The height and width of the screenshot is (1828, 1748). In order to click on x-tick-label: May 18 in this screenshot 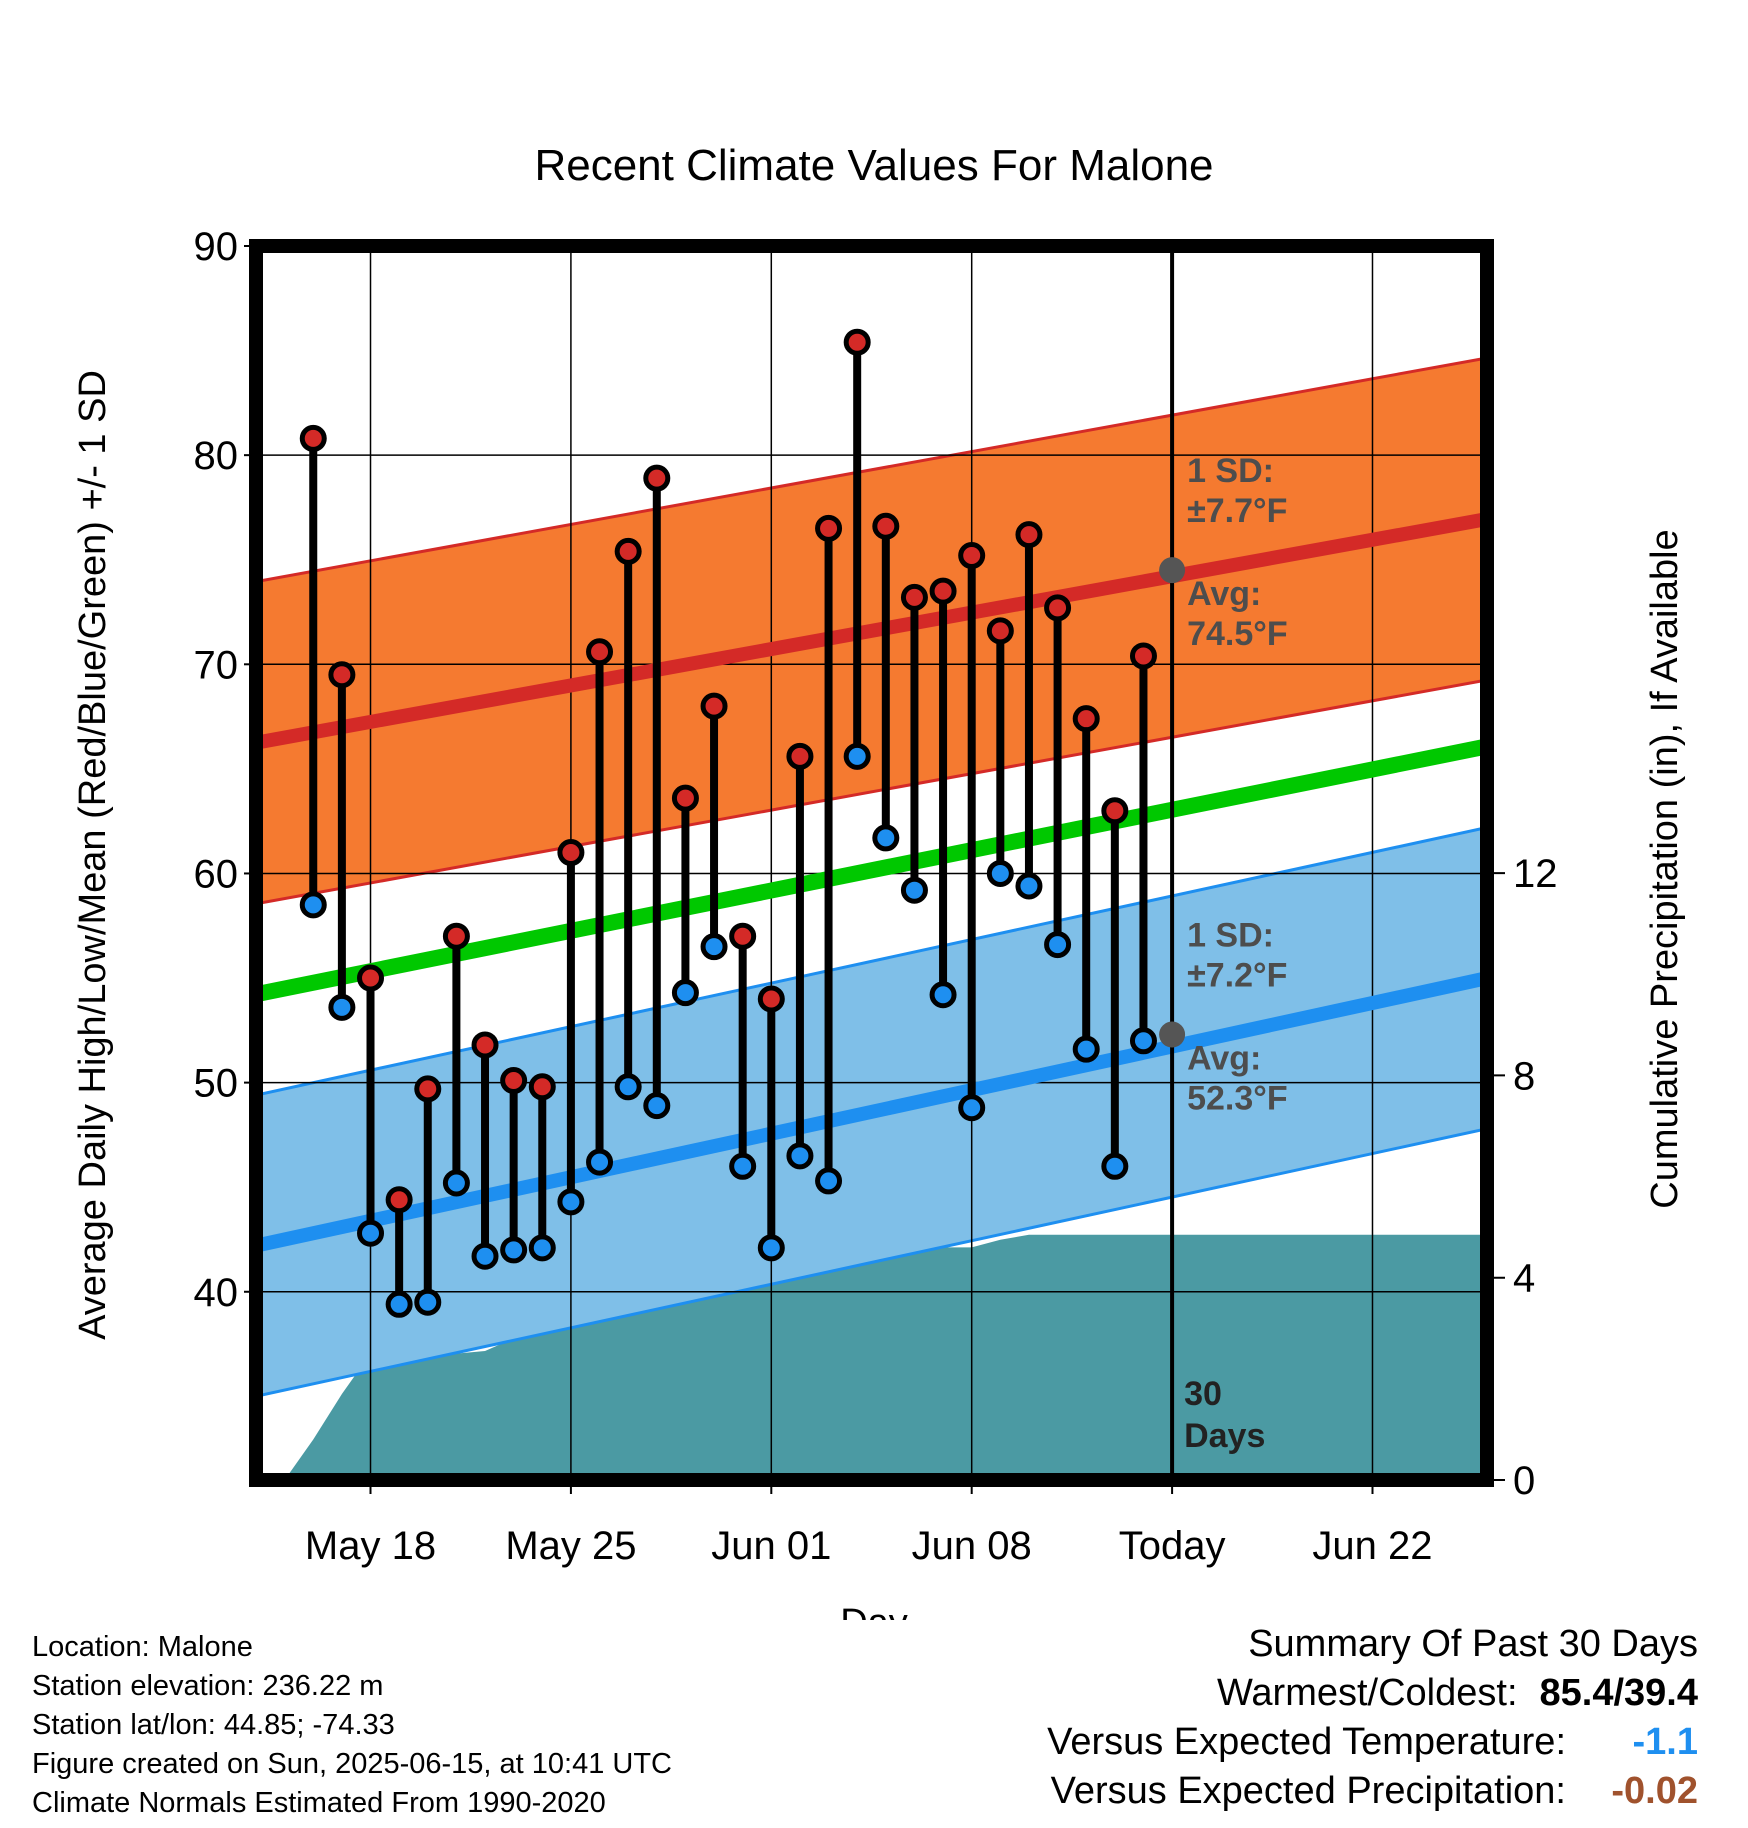, I will do `click(370, 1546)`.